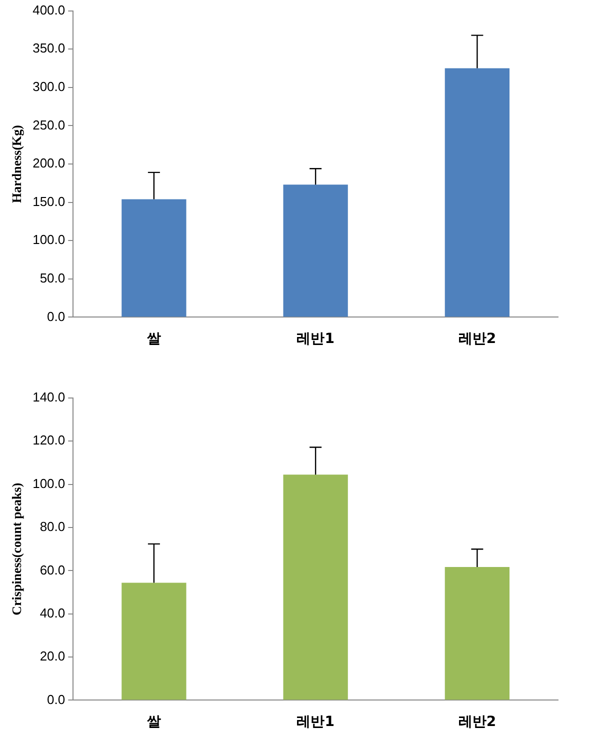  What do you see at coordinates (16, 164) in the screenshot?
I see `y-axis-title: Hardness(Kg)` at bounding box center [16, 164].